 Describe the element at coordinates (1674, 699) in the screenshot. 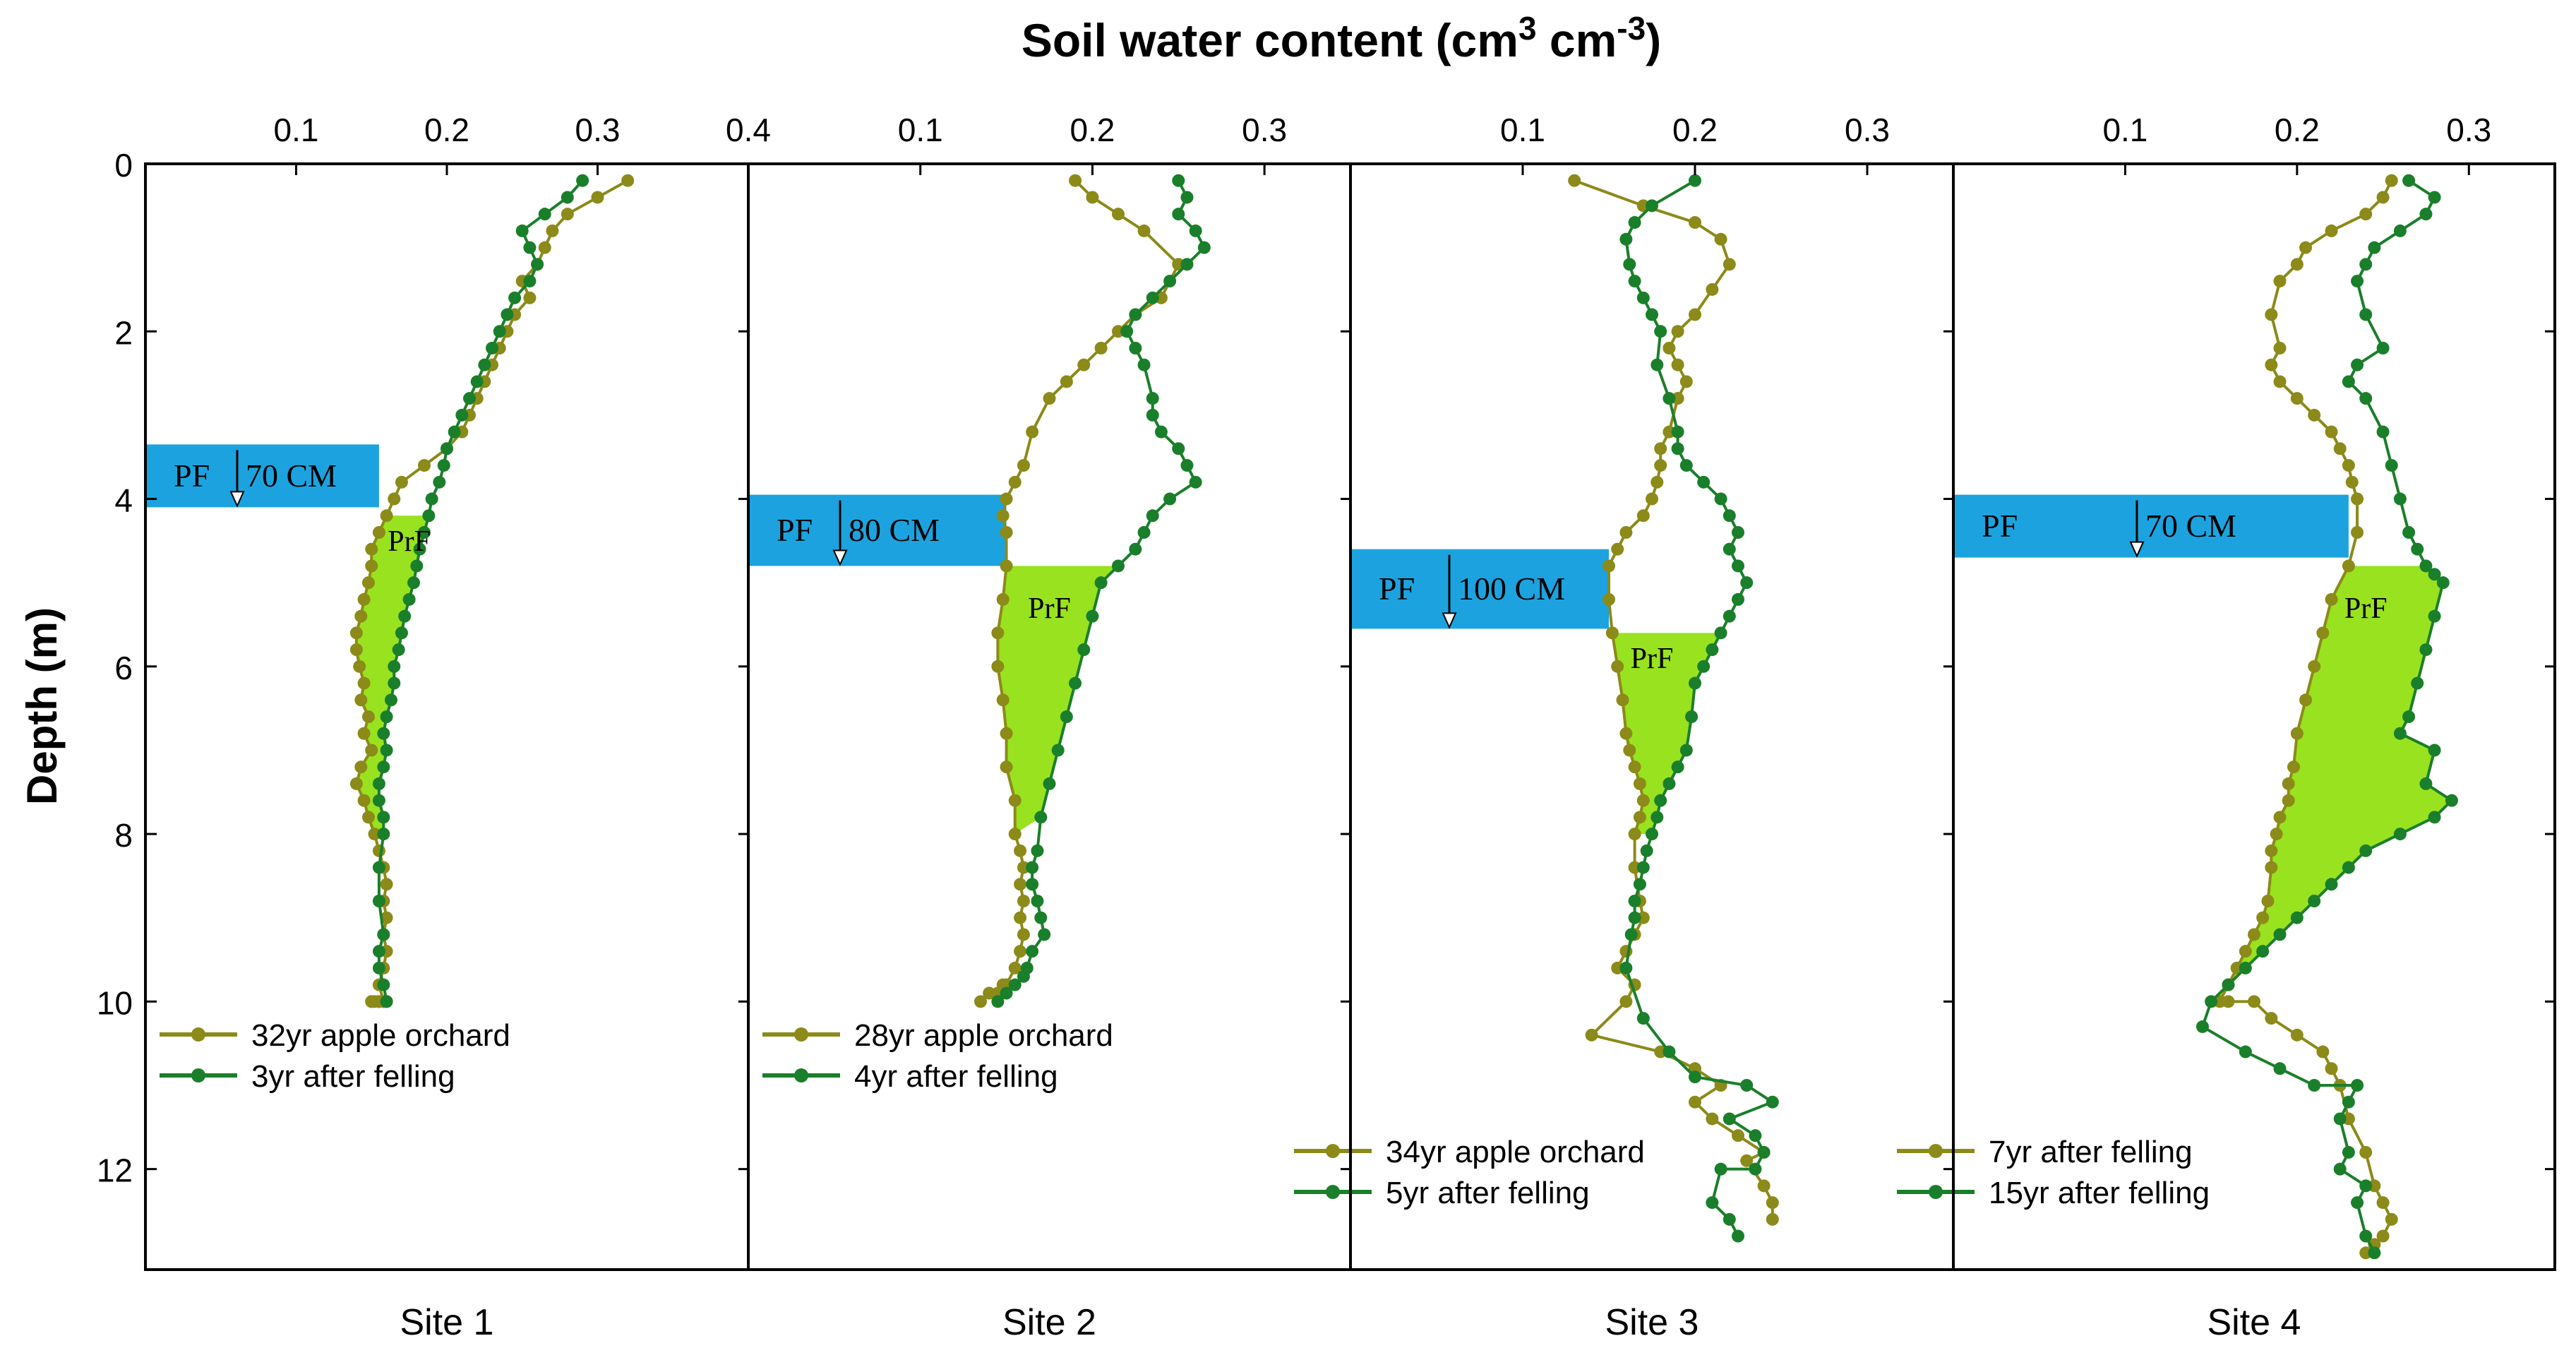

I see `series-line` at that location.